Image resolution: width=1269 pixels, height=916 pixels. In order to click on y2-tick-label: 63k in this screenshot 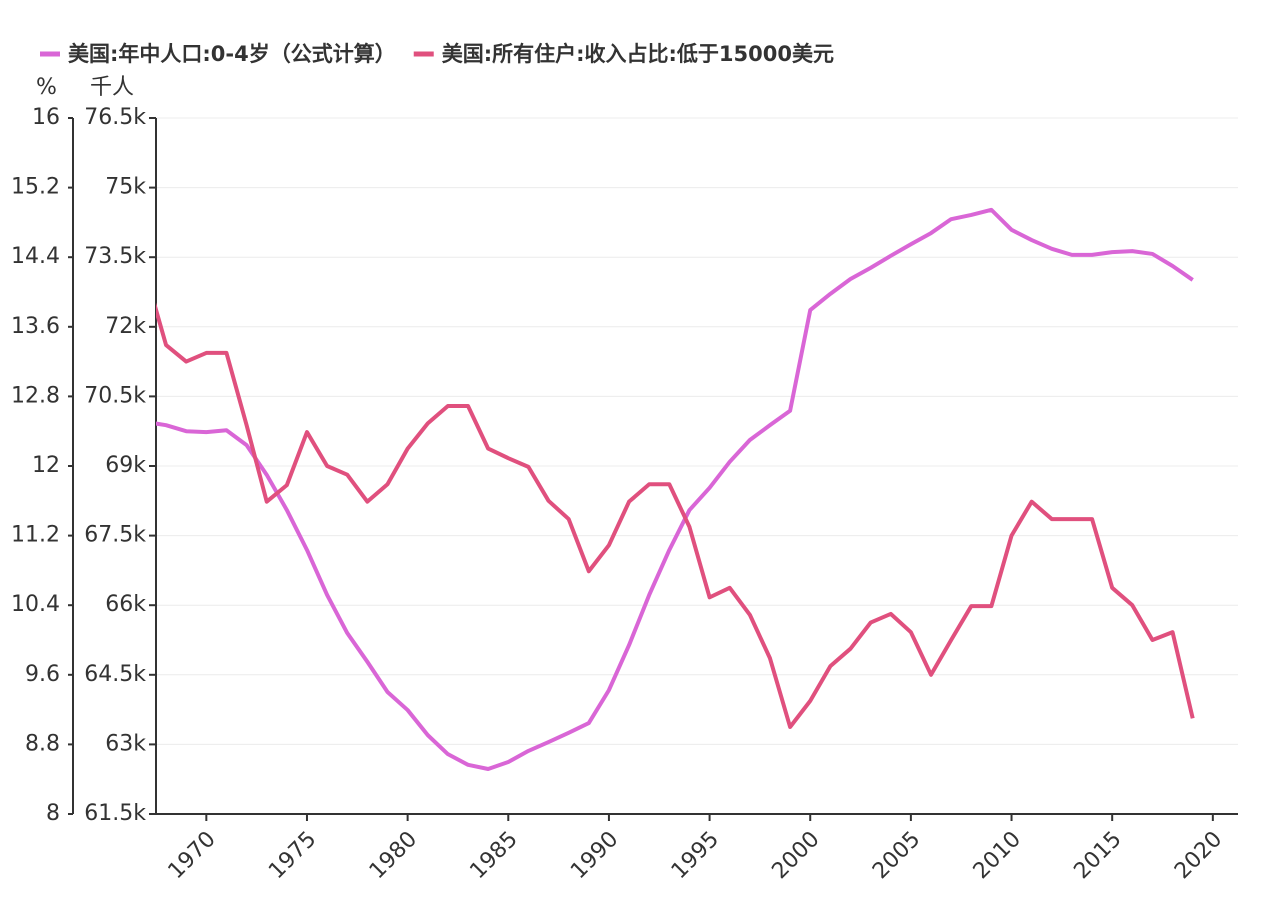, I will do `click(125, 743)`.